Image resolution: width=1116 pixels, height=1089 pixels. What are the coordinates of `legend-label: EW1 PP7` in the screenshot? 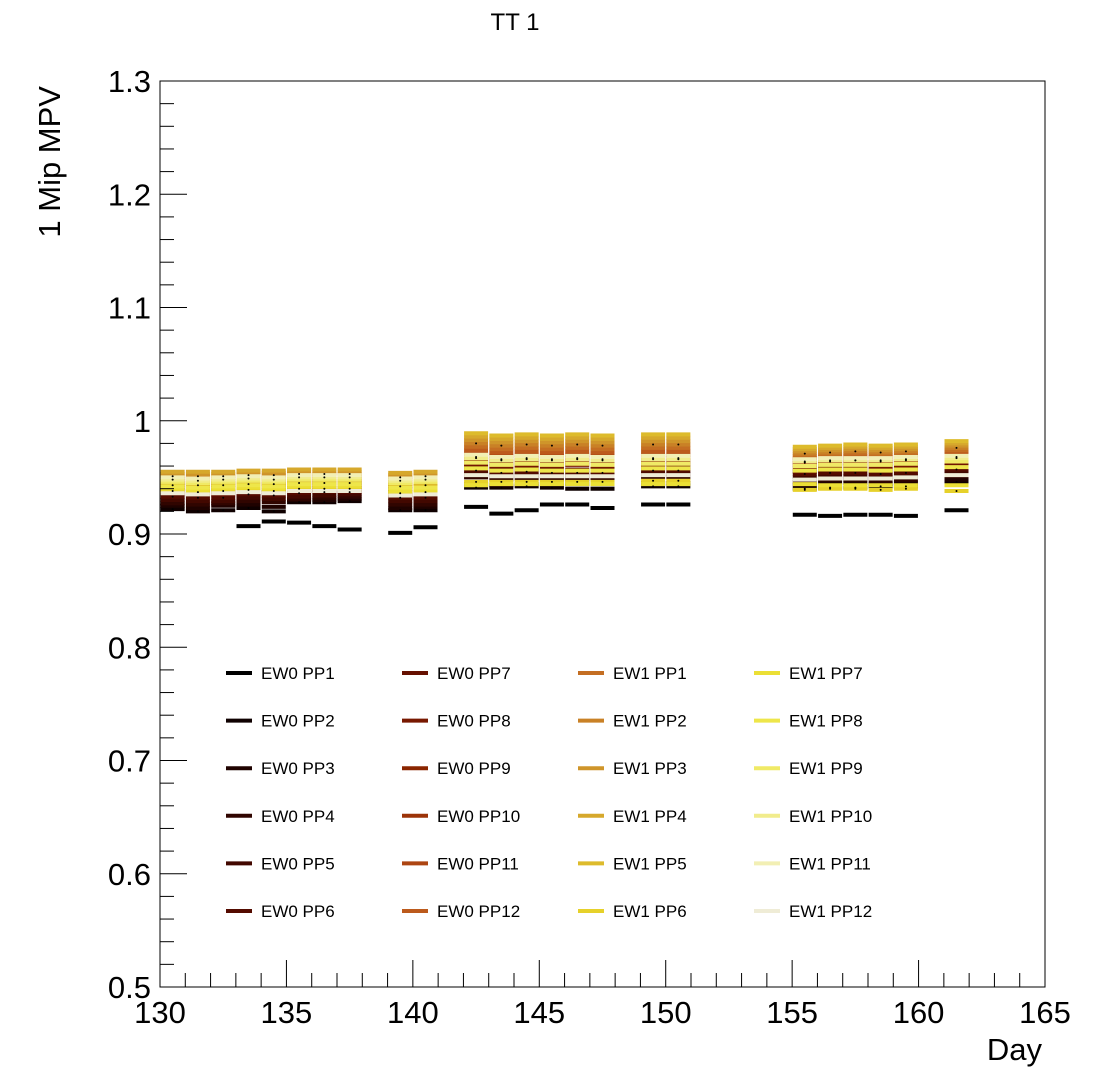 It's located at (826, 673).